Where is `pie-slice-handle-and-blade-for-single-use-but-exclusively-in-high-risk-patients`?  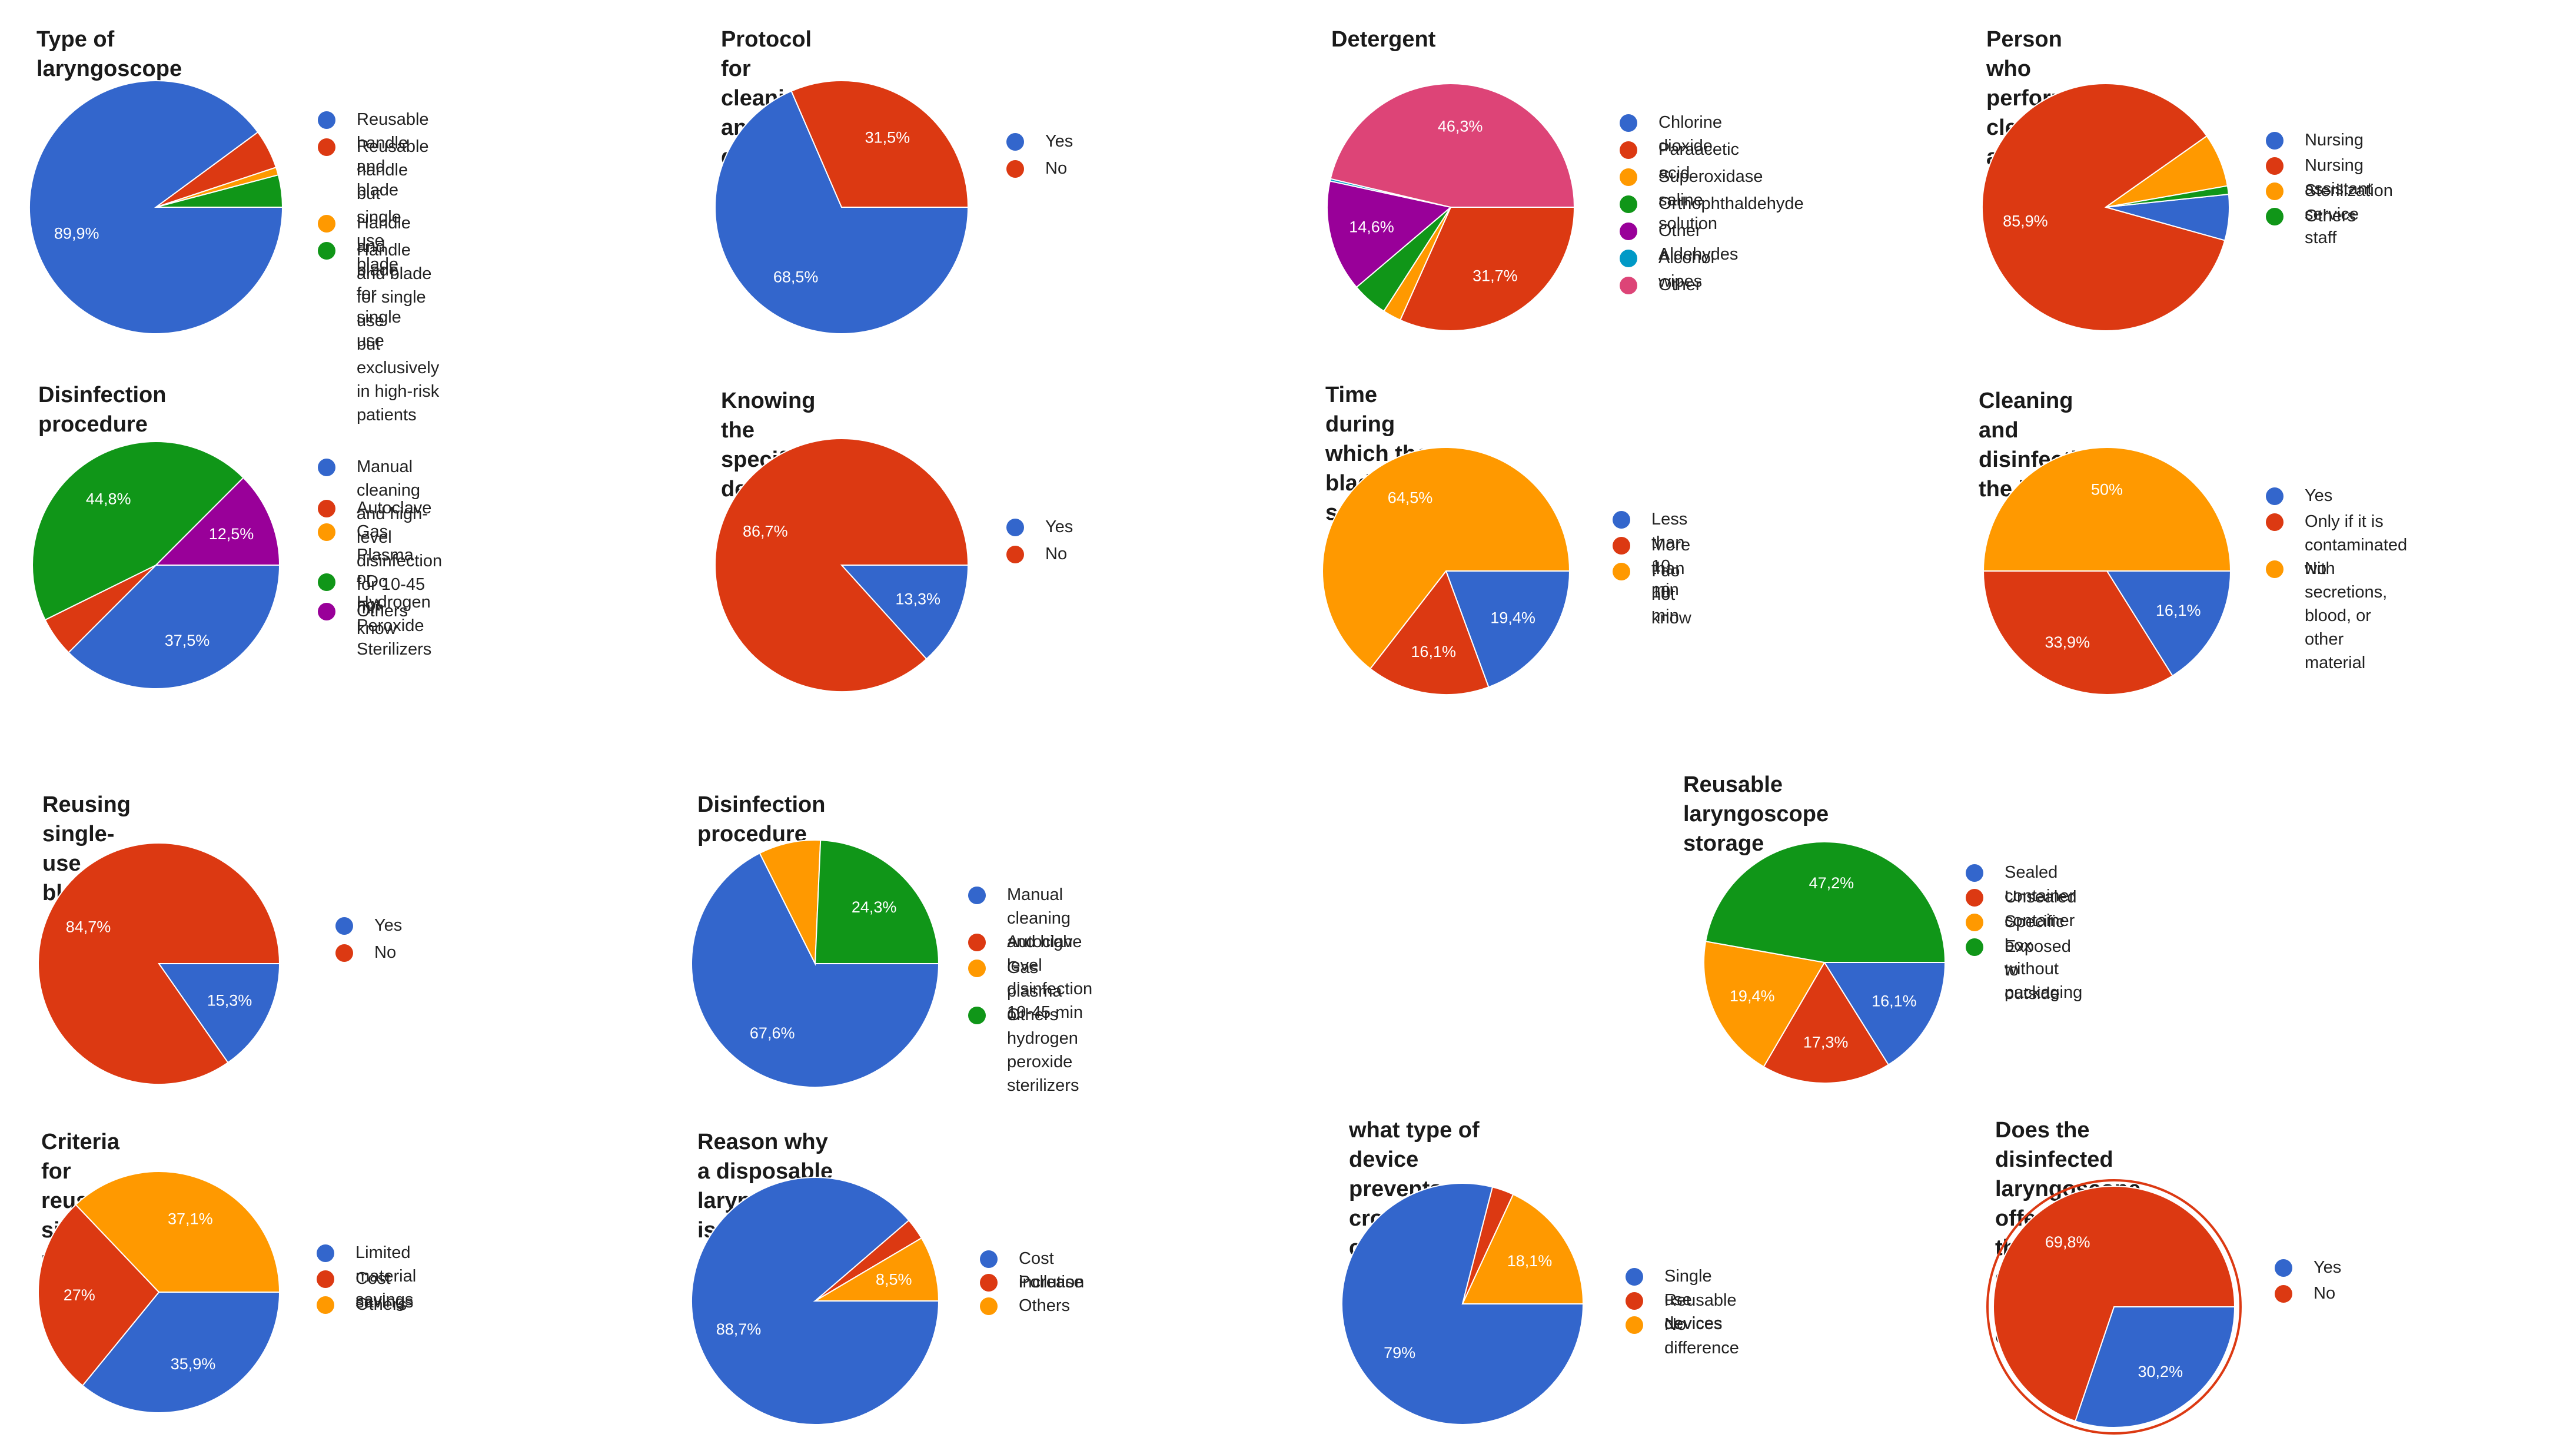 pie-slice-handle-and-blade-for-single-use-but-exclusively-in-high-risk-patients is located at coordinates (219, 191).